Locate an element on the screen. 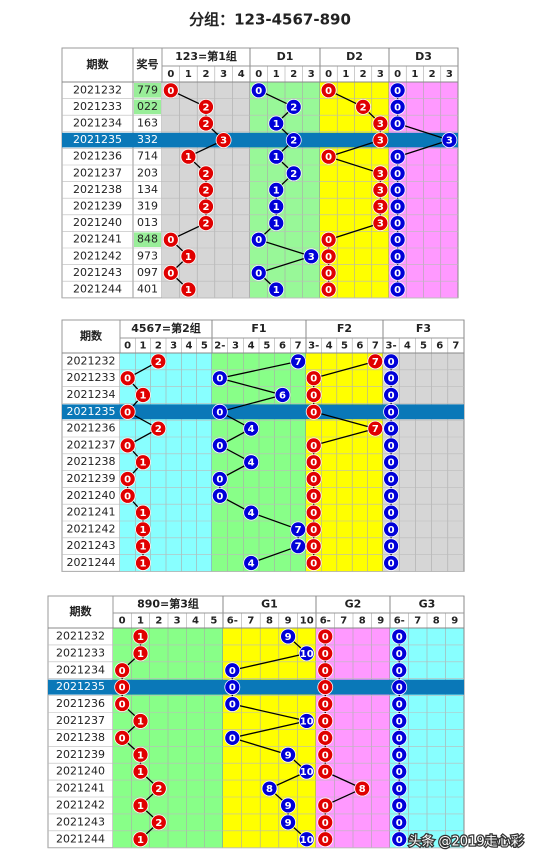  column-header: 2- is located at coordinates (219, 346).